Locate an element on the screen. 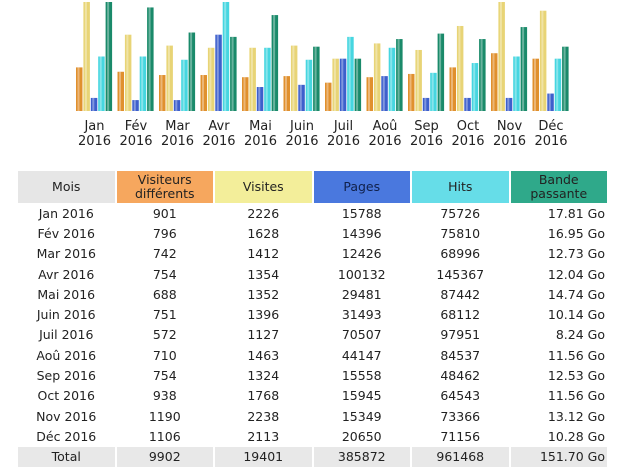 The height and width of the screenshot is (467, 622). table-cell: 1396 is located at coordinates (263, 315).